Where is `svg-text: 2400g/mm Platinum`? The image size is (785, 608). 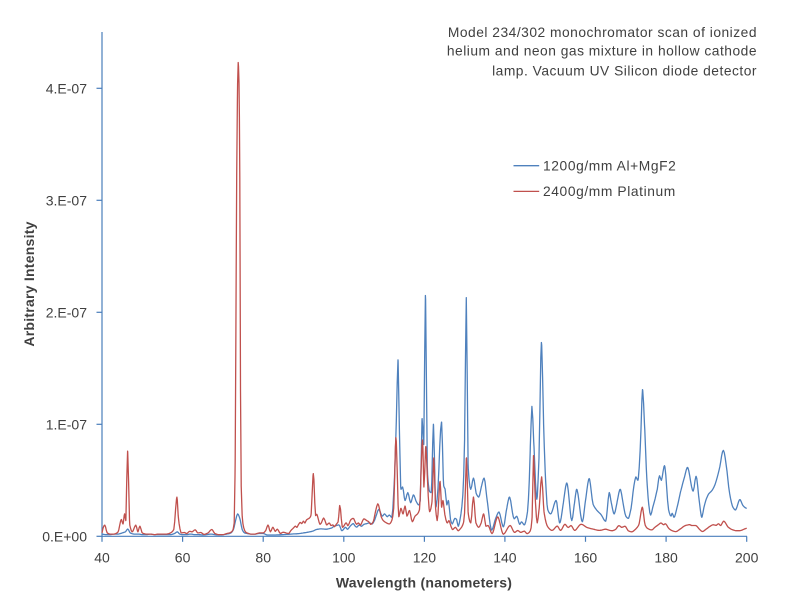
svg-text: 2400g/mm Platinum is located at coordinates (609, 191).